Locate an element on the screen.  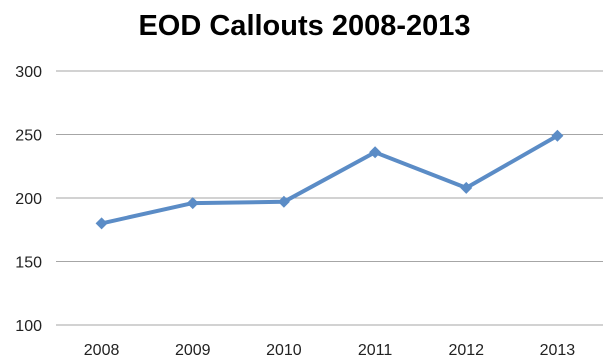
x-axis-ticks: 2008 2009 2010 2011 2012 2013 is located at coordinates (330, 350).